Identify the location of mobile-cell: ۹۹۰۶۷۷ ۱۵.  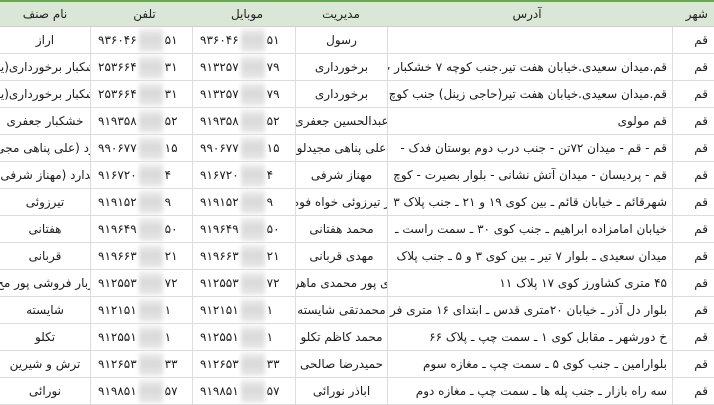
(243, 148).